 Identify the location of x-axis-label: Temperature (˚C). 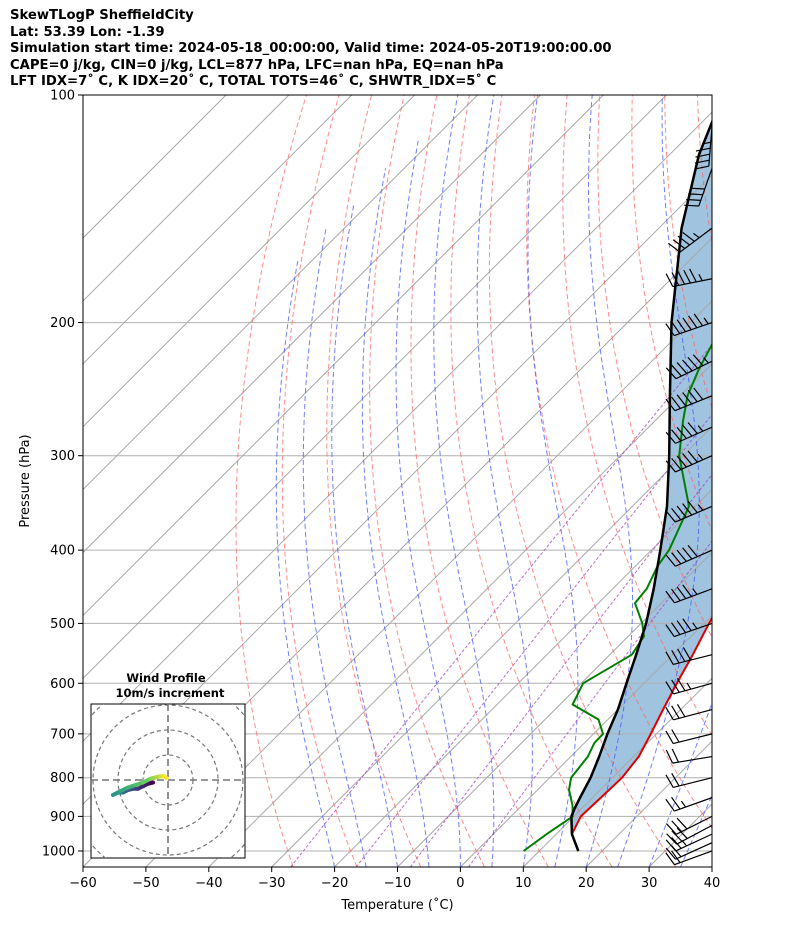
(396, 905).